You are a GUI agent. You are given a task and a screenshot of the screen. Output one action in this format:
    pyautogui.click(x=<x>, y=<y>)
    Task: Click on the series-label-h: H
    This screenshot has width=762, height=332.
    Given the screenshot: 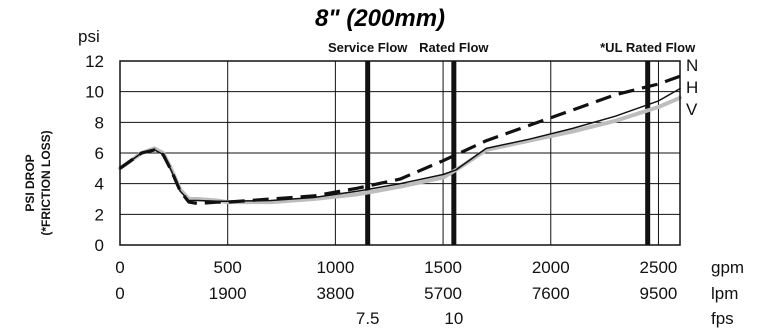 What is the action you would take?
    pyautogui.click(x=692, y=87)
    